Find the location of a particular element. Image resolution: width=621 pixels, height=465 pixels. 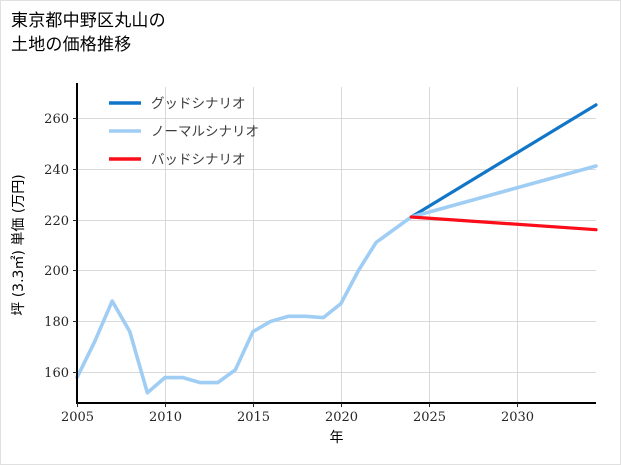

y-tick-label: 260 is located at coordinates (56, 119).